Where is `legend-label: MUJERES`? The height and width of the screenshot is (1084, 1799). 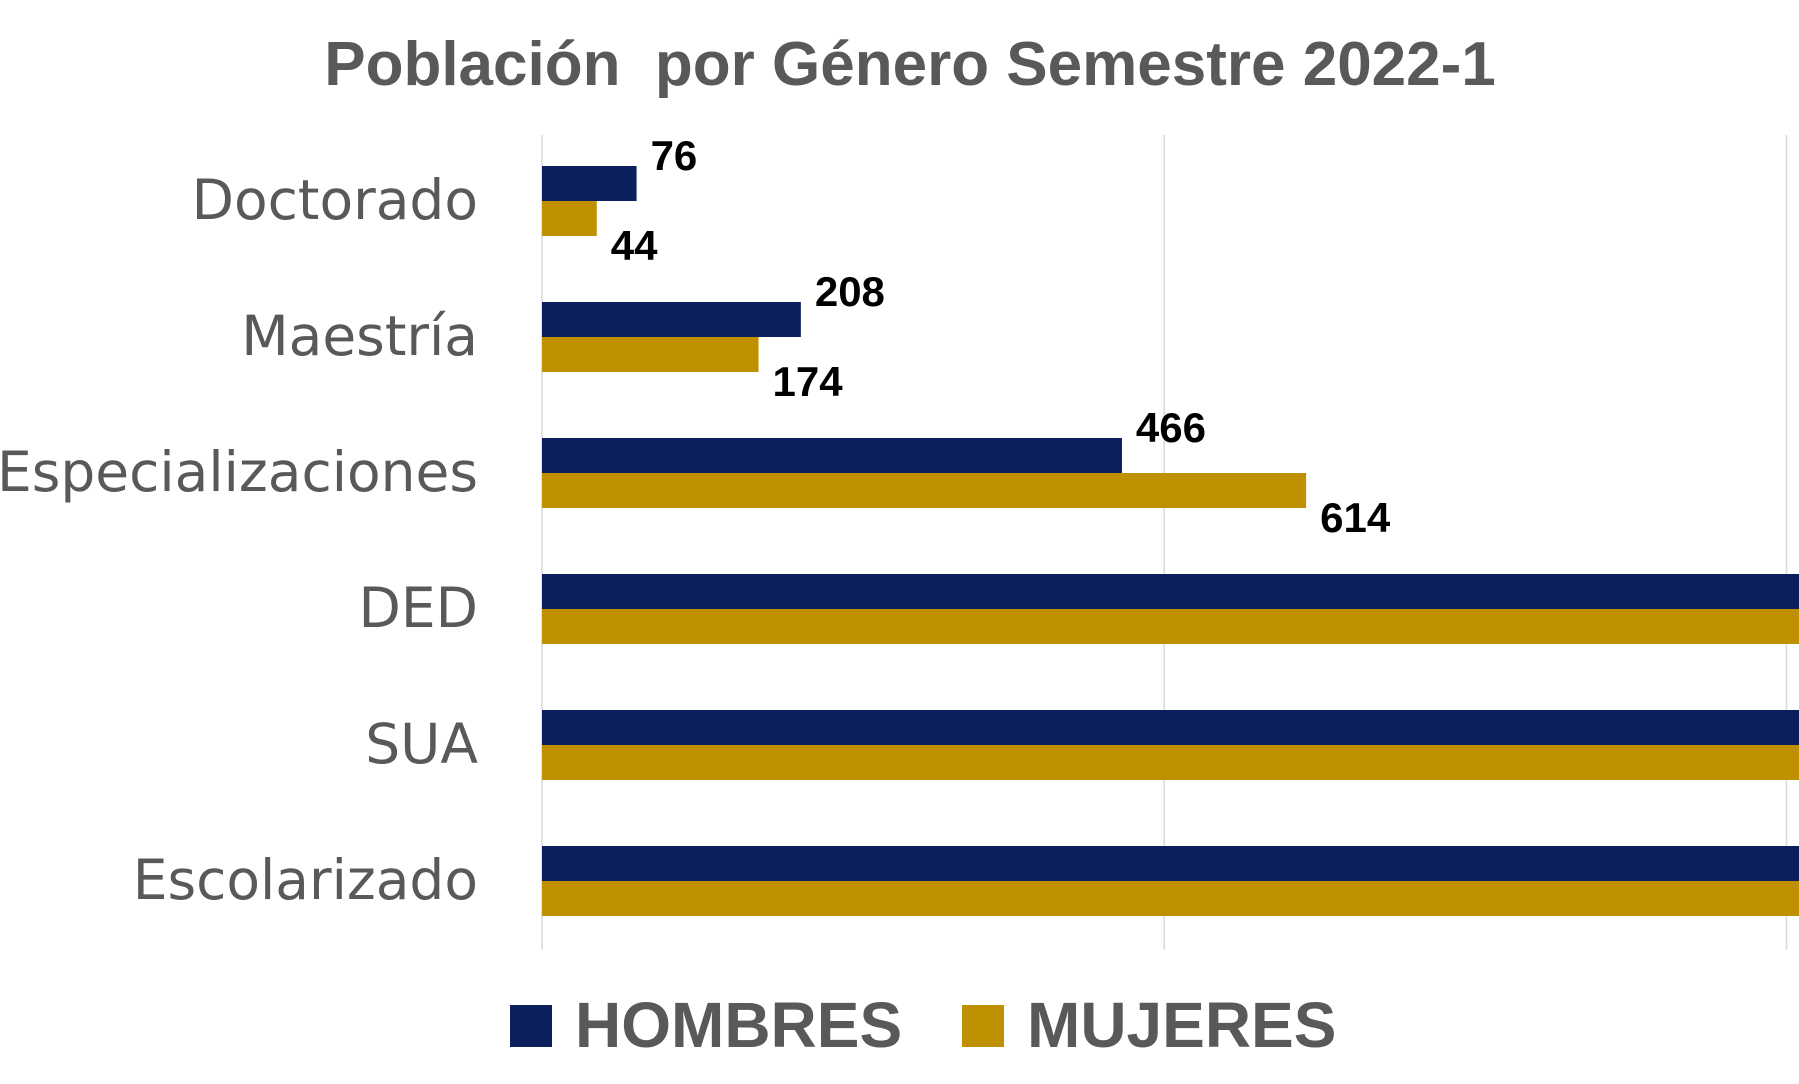 legend-label: MUJERES is located at coordinates (1181, 1025).